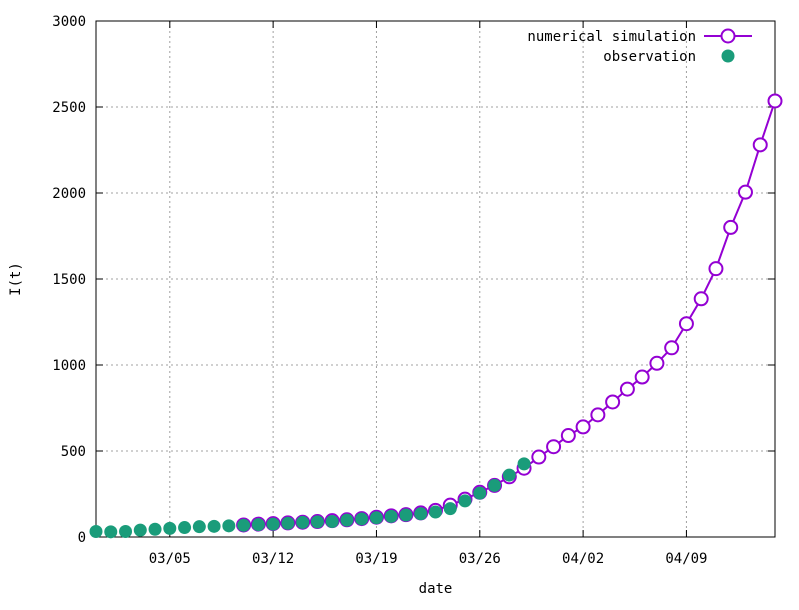  I want to click on x-axis-title: date, so click(436, 589).